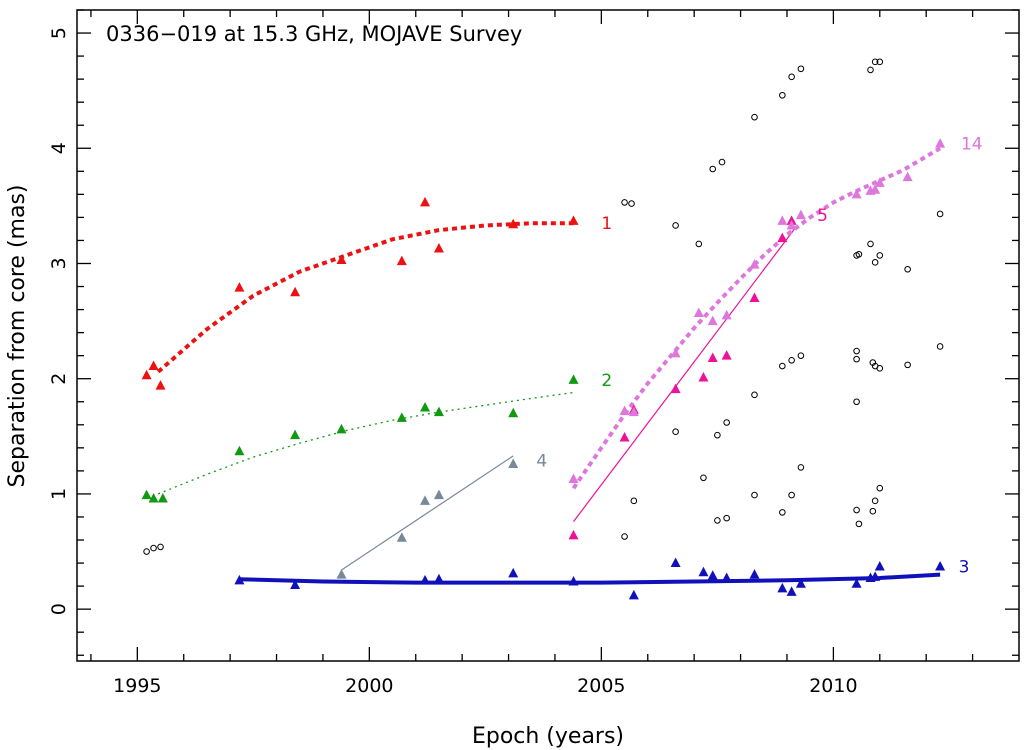 The width and height of the screenshot is (1027, 750). Describe the element at coordinates (822, 216) in the screenshot. I see `series-label-5: 5` at that location.